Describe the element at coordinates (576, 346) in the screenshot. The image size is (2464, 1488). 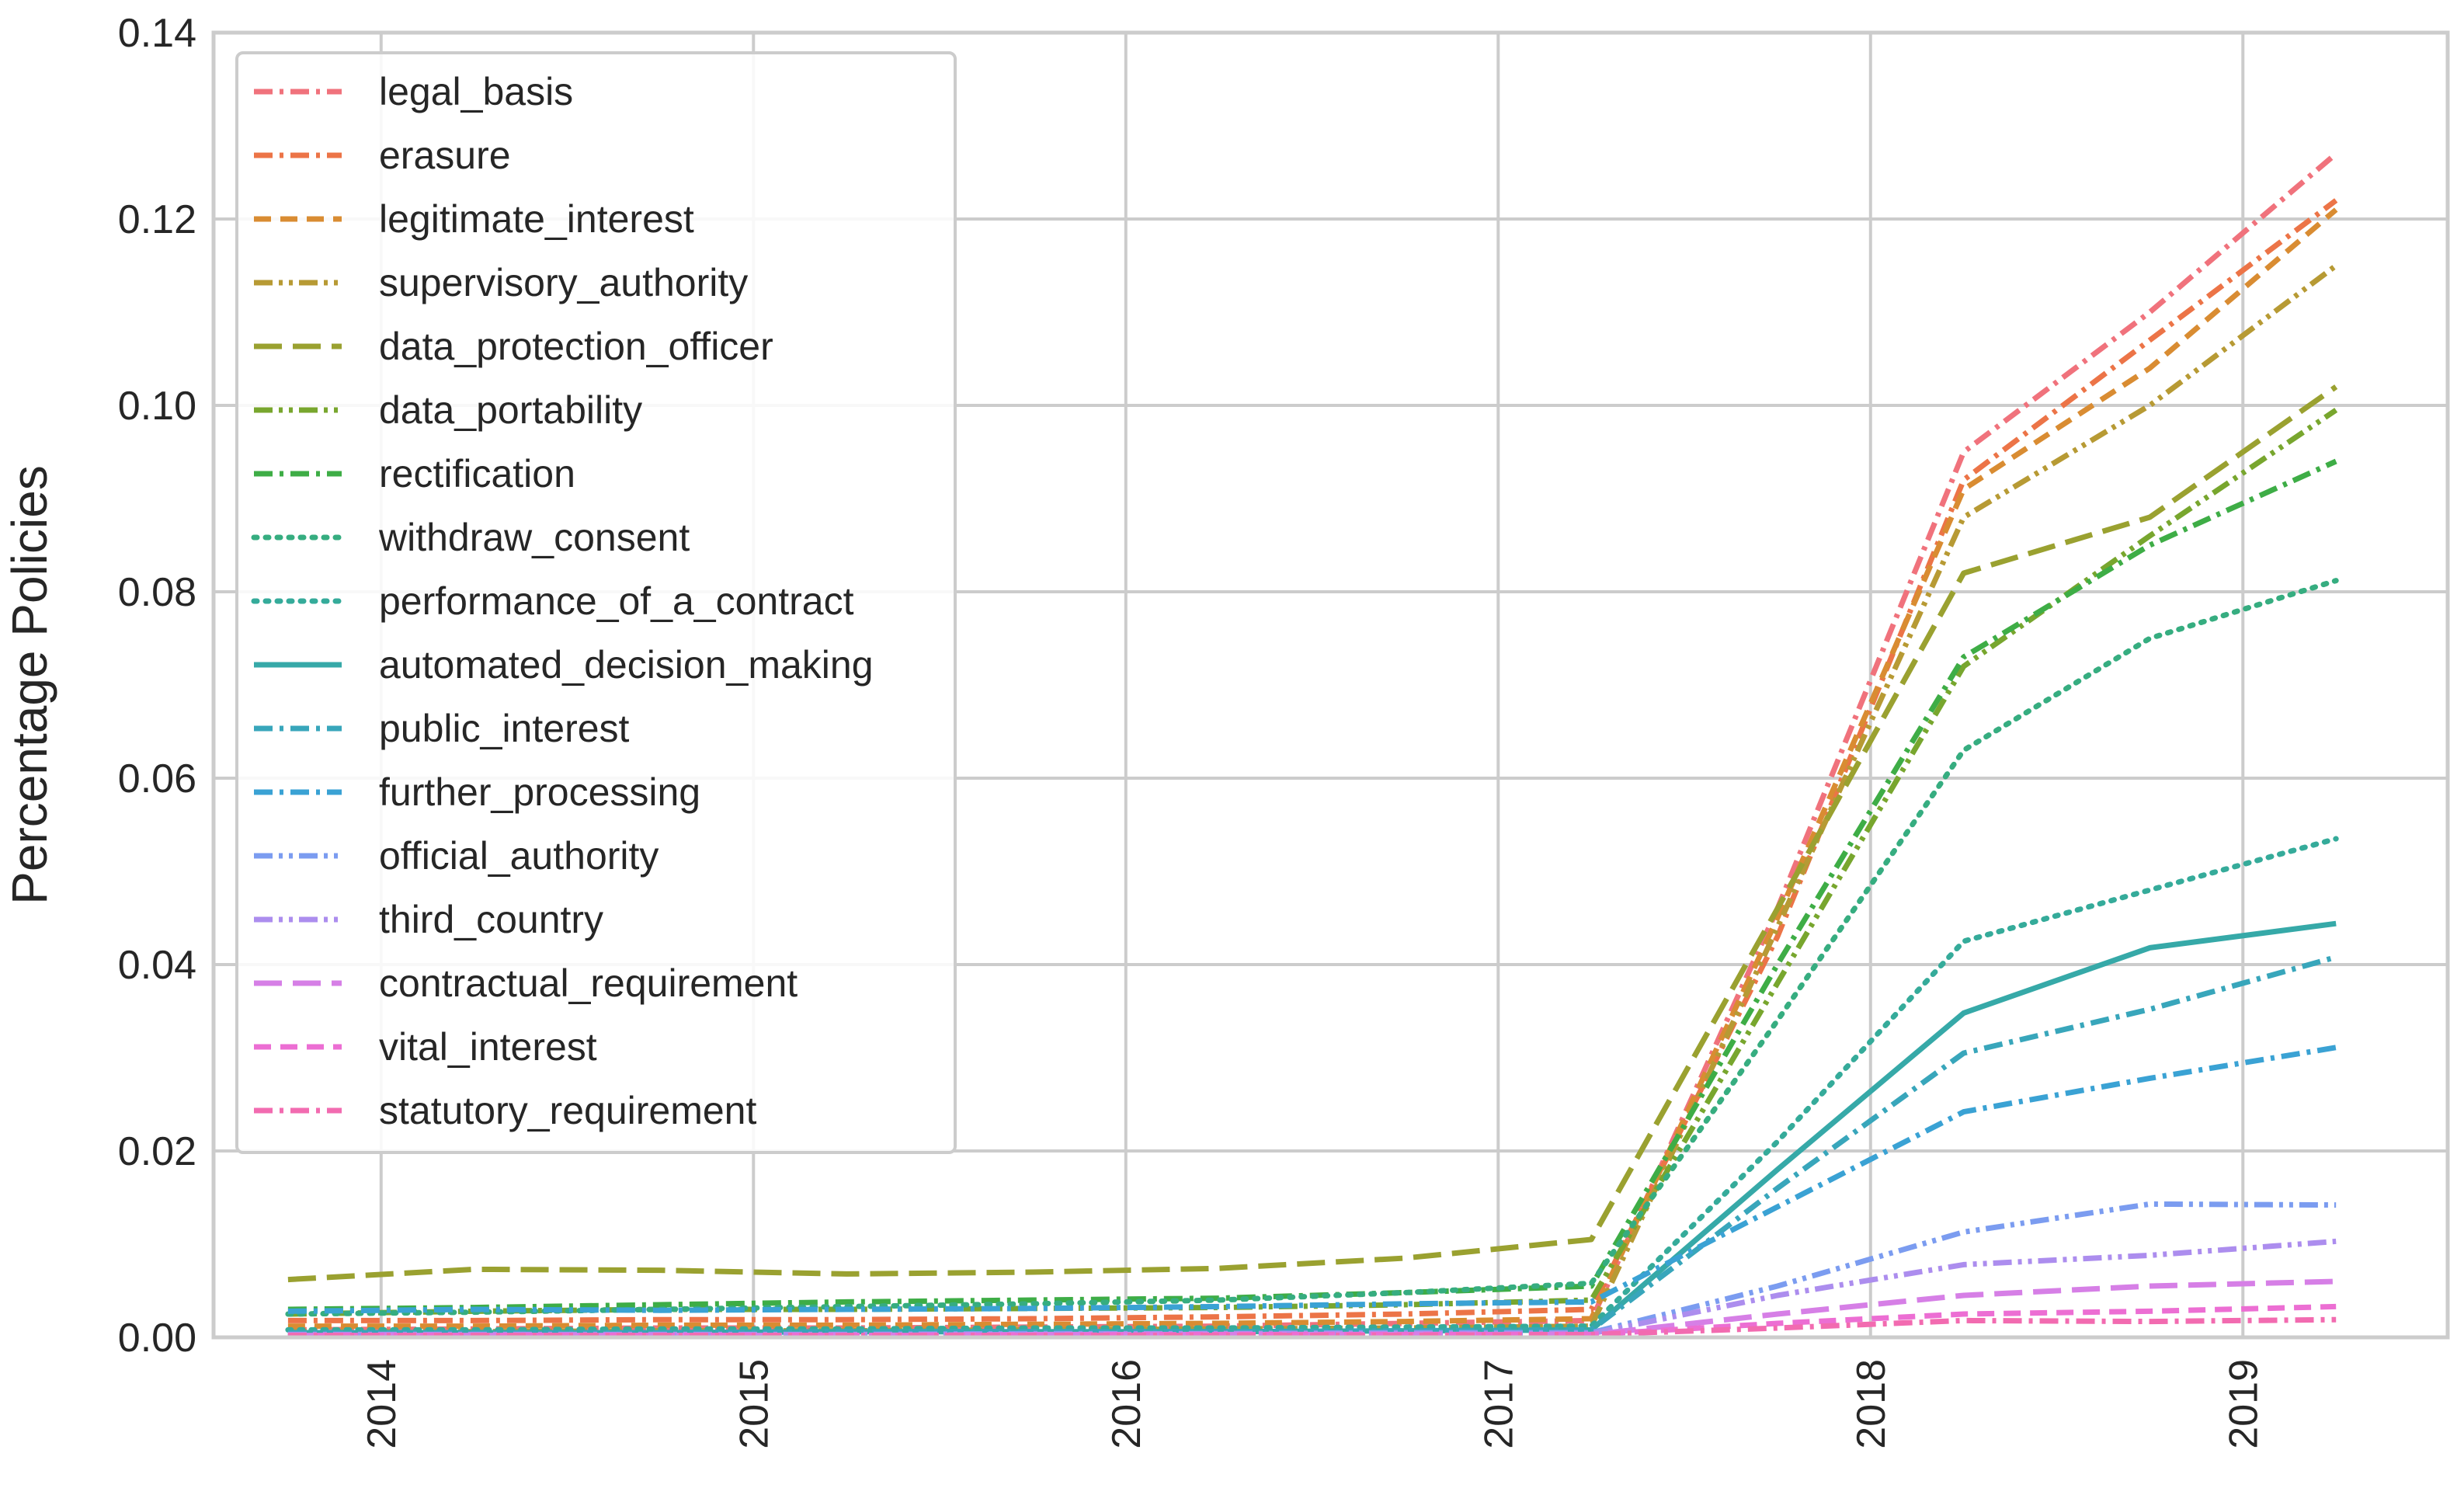
I see `legend-label-data-protection-officer: data_protection_officer` at that location.